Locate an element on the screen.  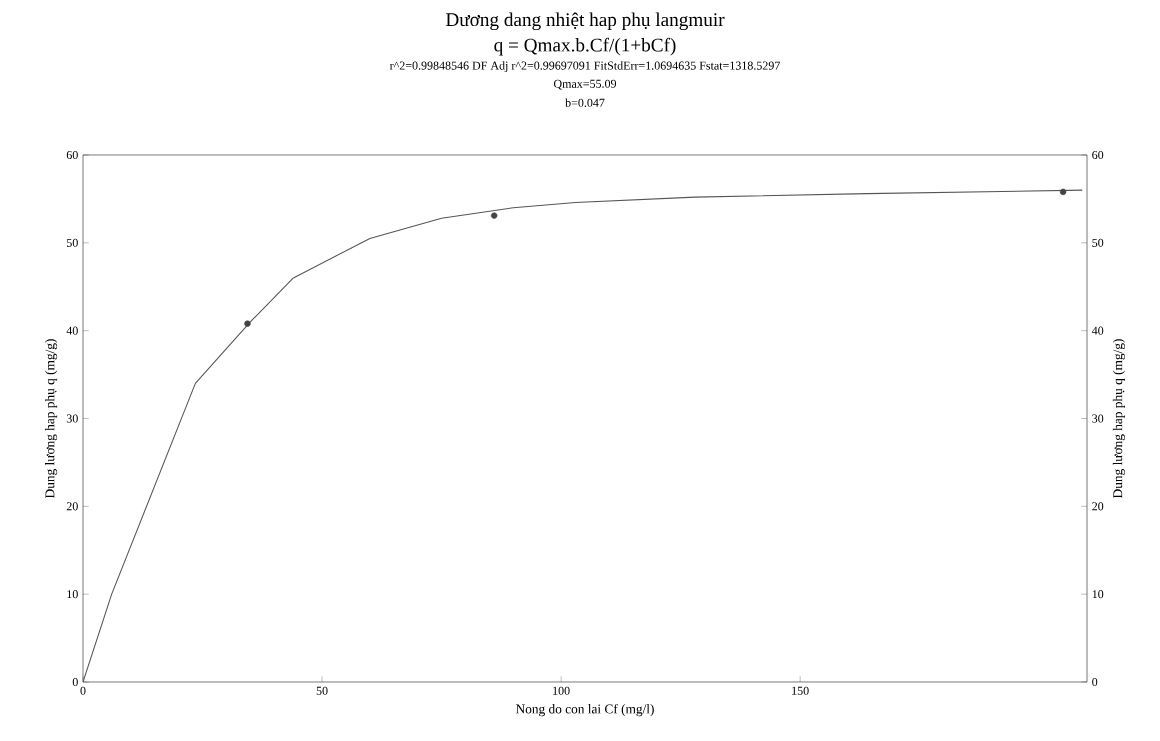
y-axis-title: Dung lương hap phụ q (mg/g) is located at coordinates (51, 419).